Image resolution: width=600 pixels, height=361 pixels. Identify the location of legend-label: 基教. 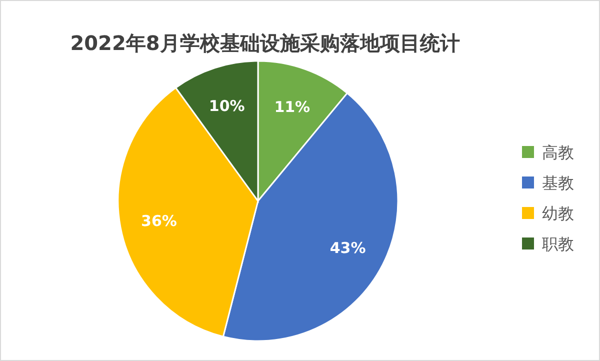
(558, 183).